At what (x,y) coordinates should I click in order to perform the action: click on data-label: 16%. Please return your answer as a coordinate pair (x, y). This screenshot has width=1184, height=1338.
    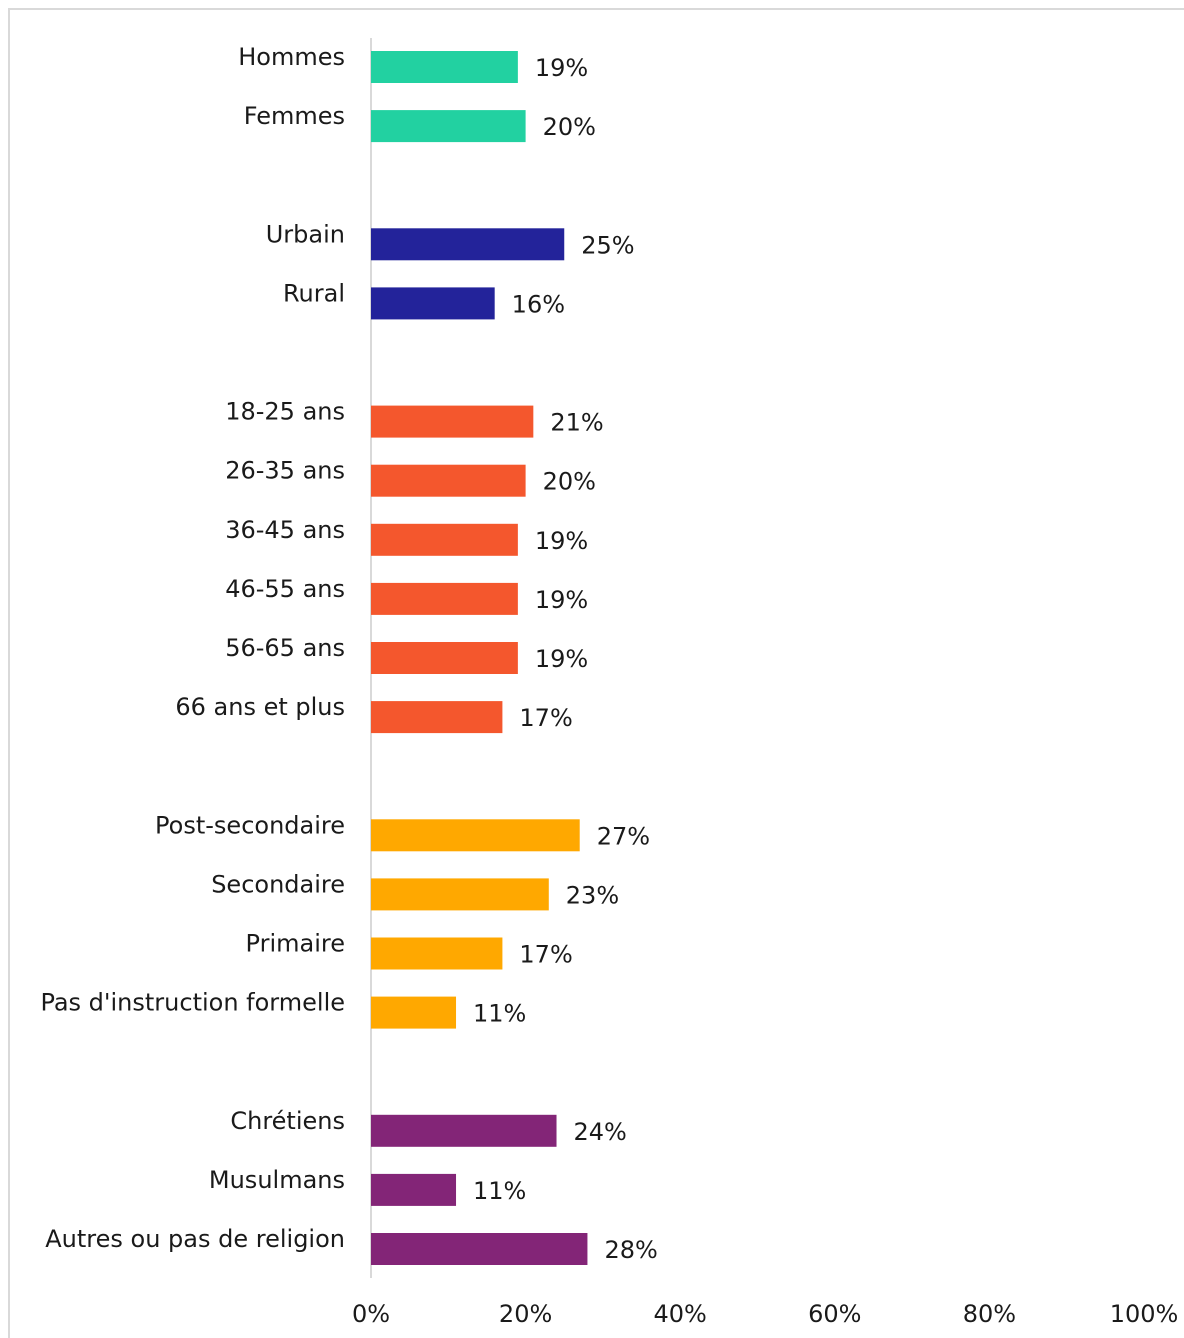
    Looking at the image, I should click on (538, 304).